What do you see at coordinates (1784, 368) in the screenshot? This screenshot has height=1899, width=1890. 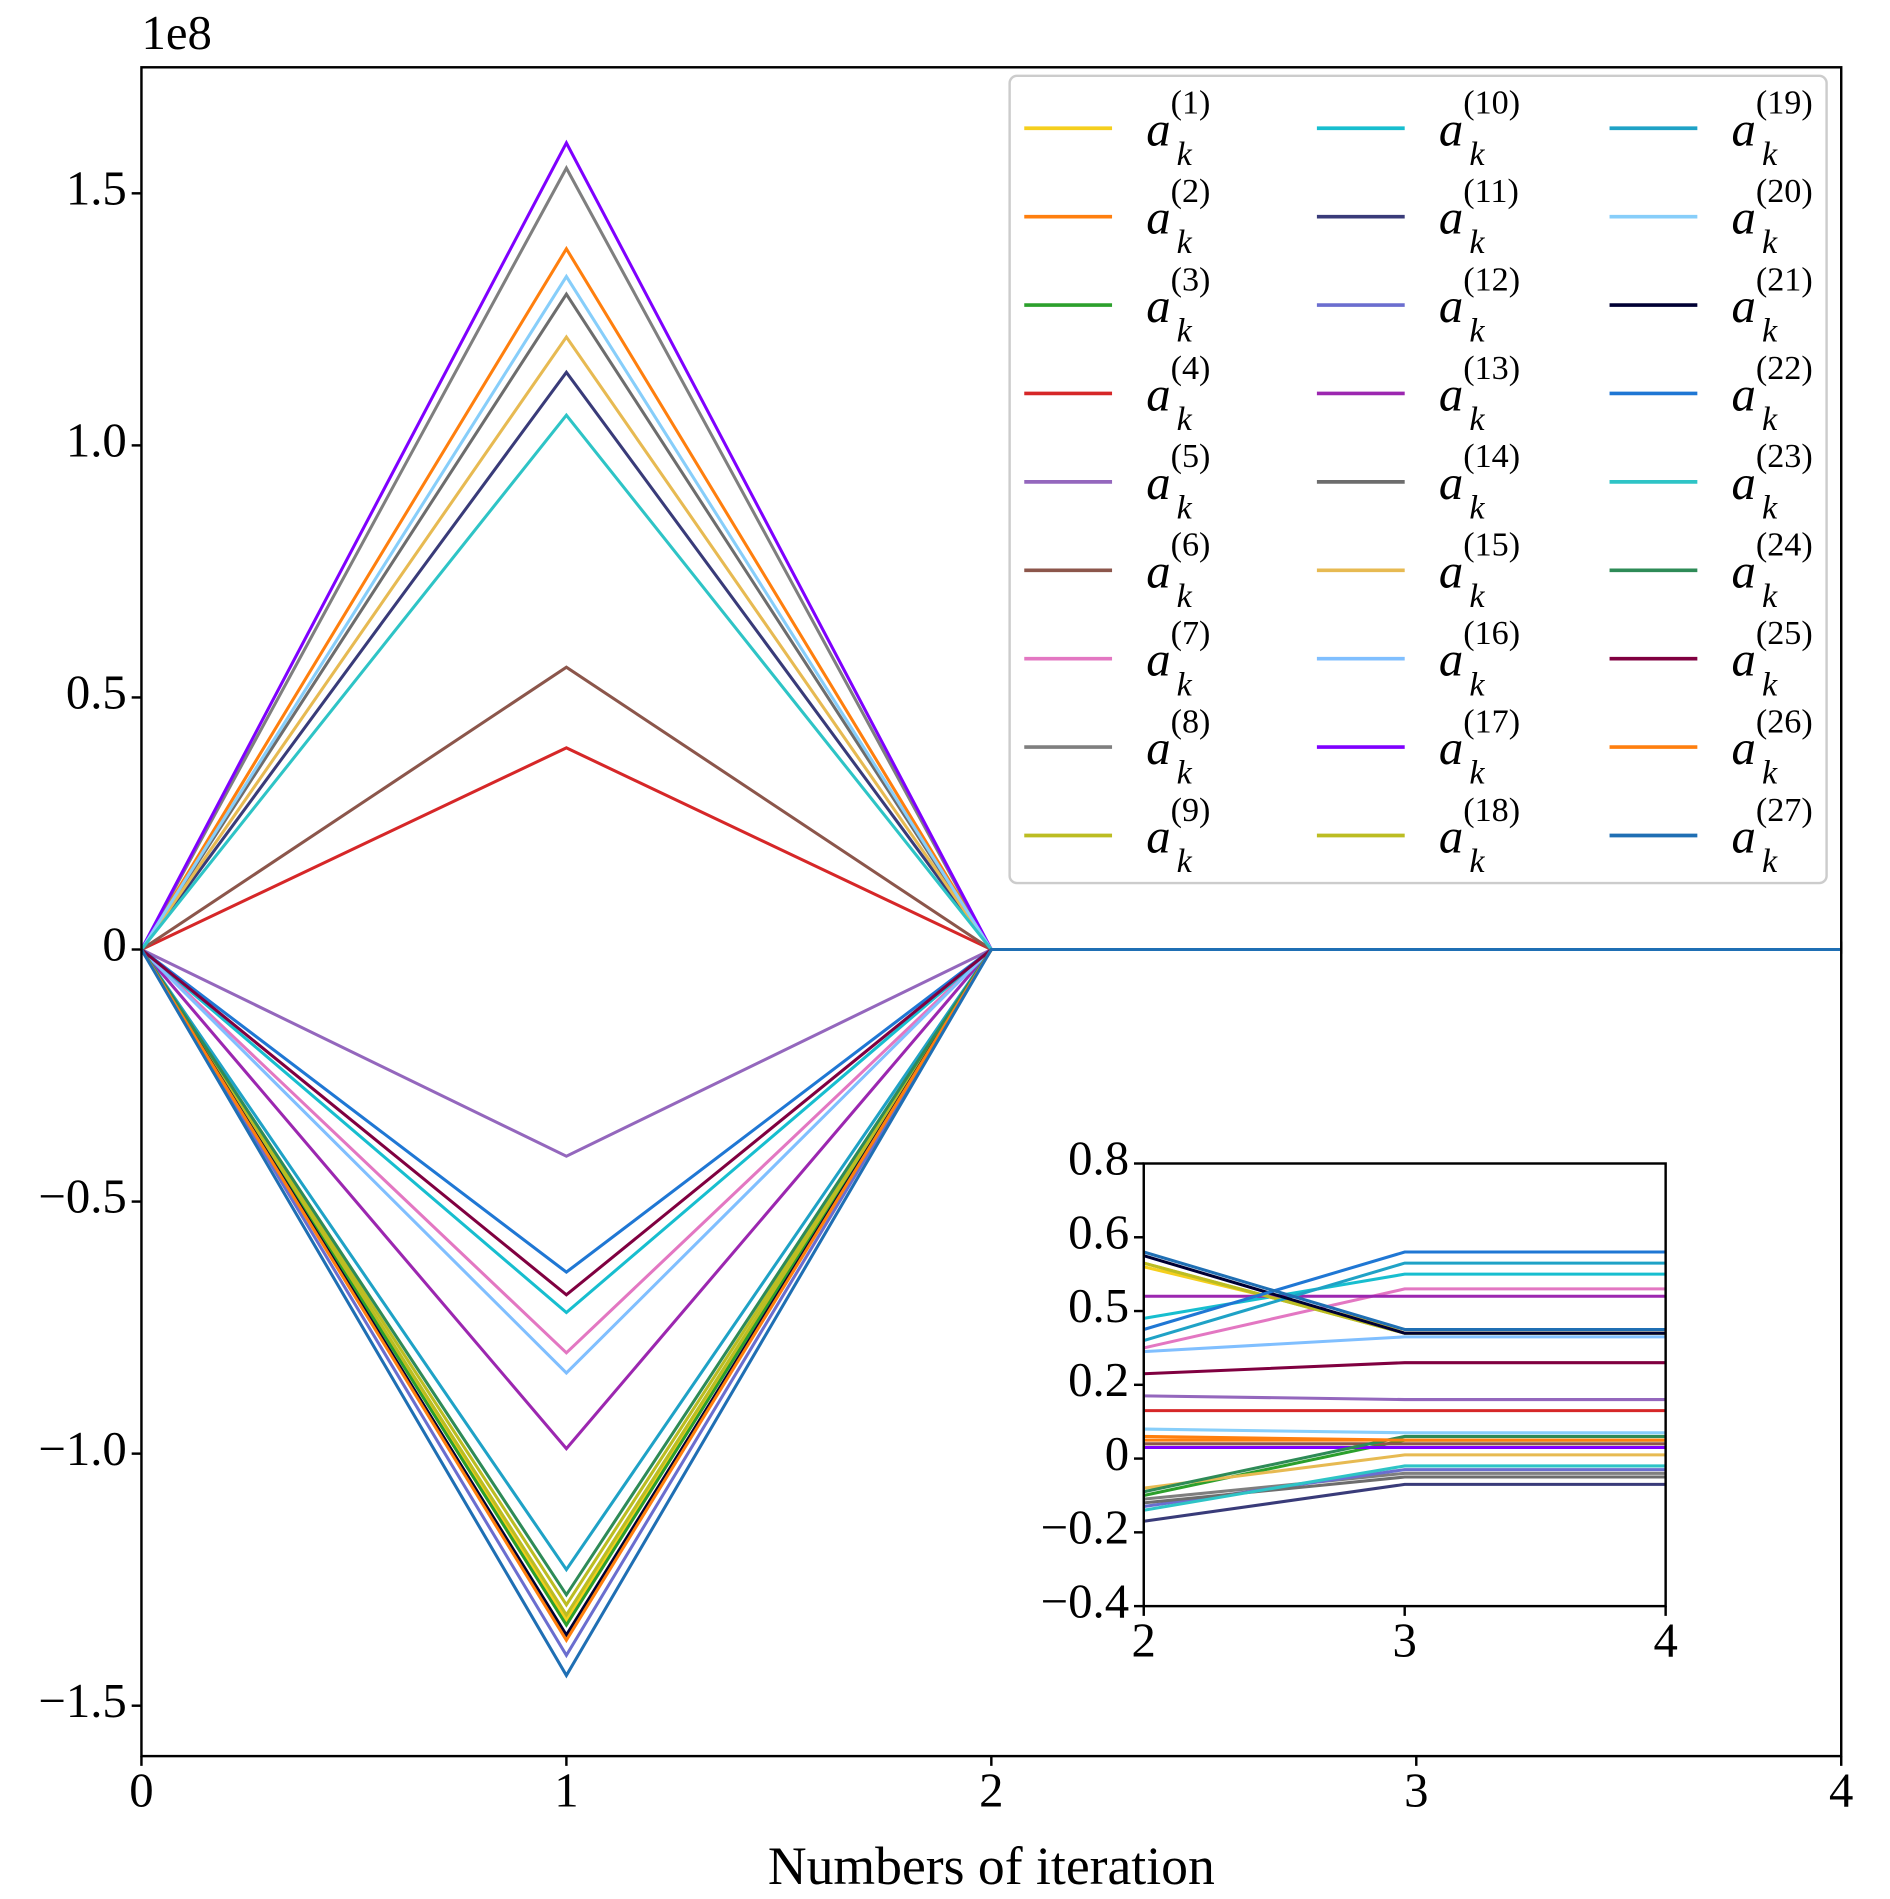 I see `legend-sup: (22)` at bounding box center [1784, 368].